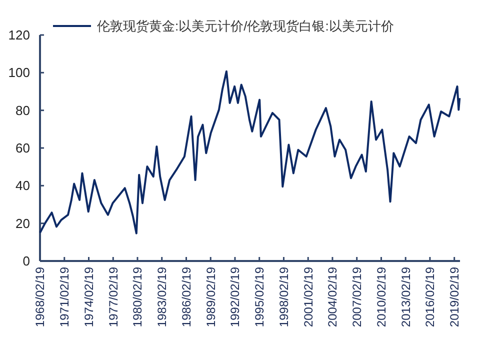 The width and height of the screenshot is (480, 348). What do you see at coordinates (357, 297) in the screenshot?
I see `x-tick-label: 2007/02/19` at bounding box center [357, 297].